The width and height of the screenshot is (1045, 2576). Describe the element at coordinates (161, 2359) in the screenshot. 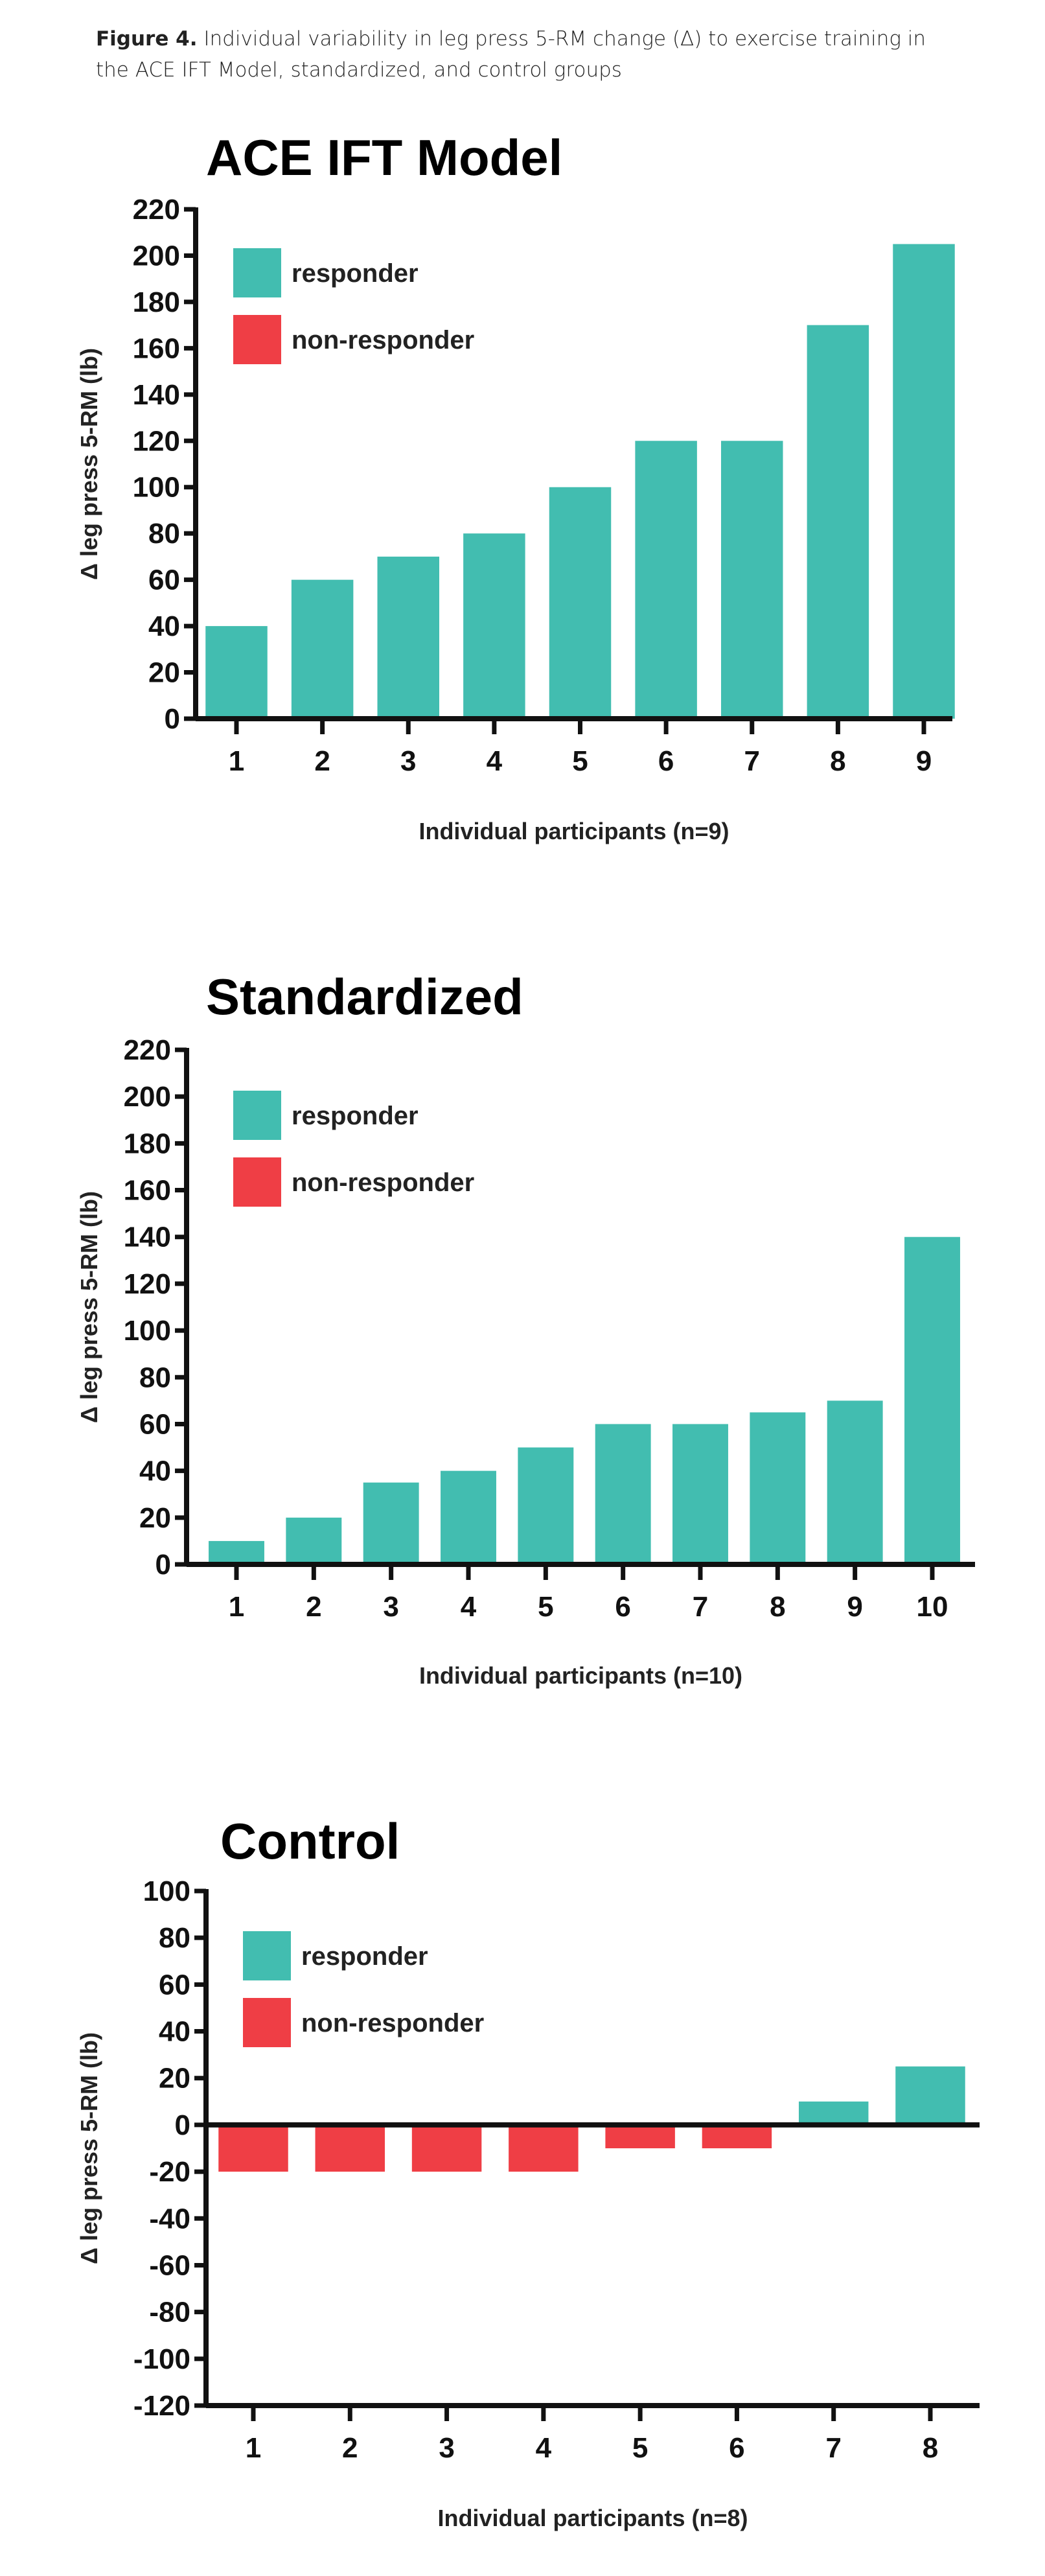

I see `y-tick-label: -100` at that location.